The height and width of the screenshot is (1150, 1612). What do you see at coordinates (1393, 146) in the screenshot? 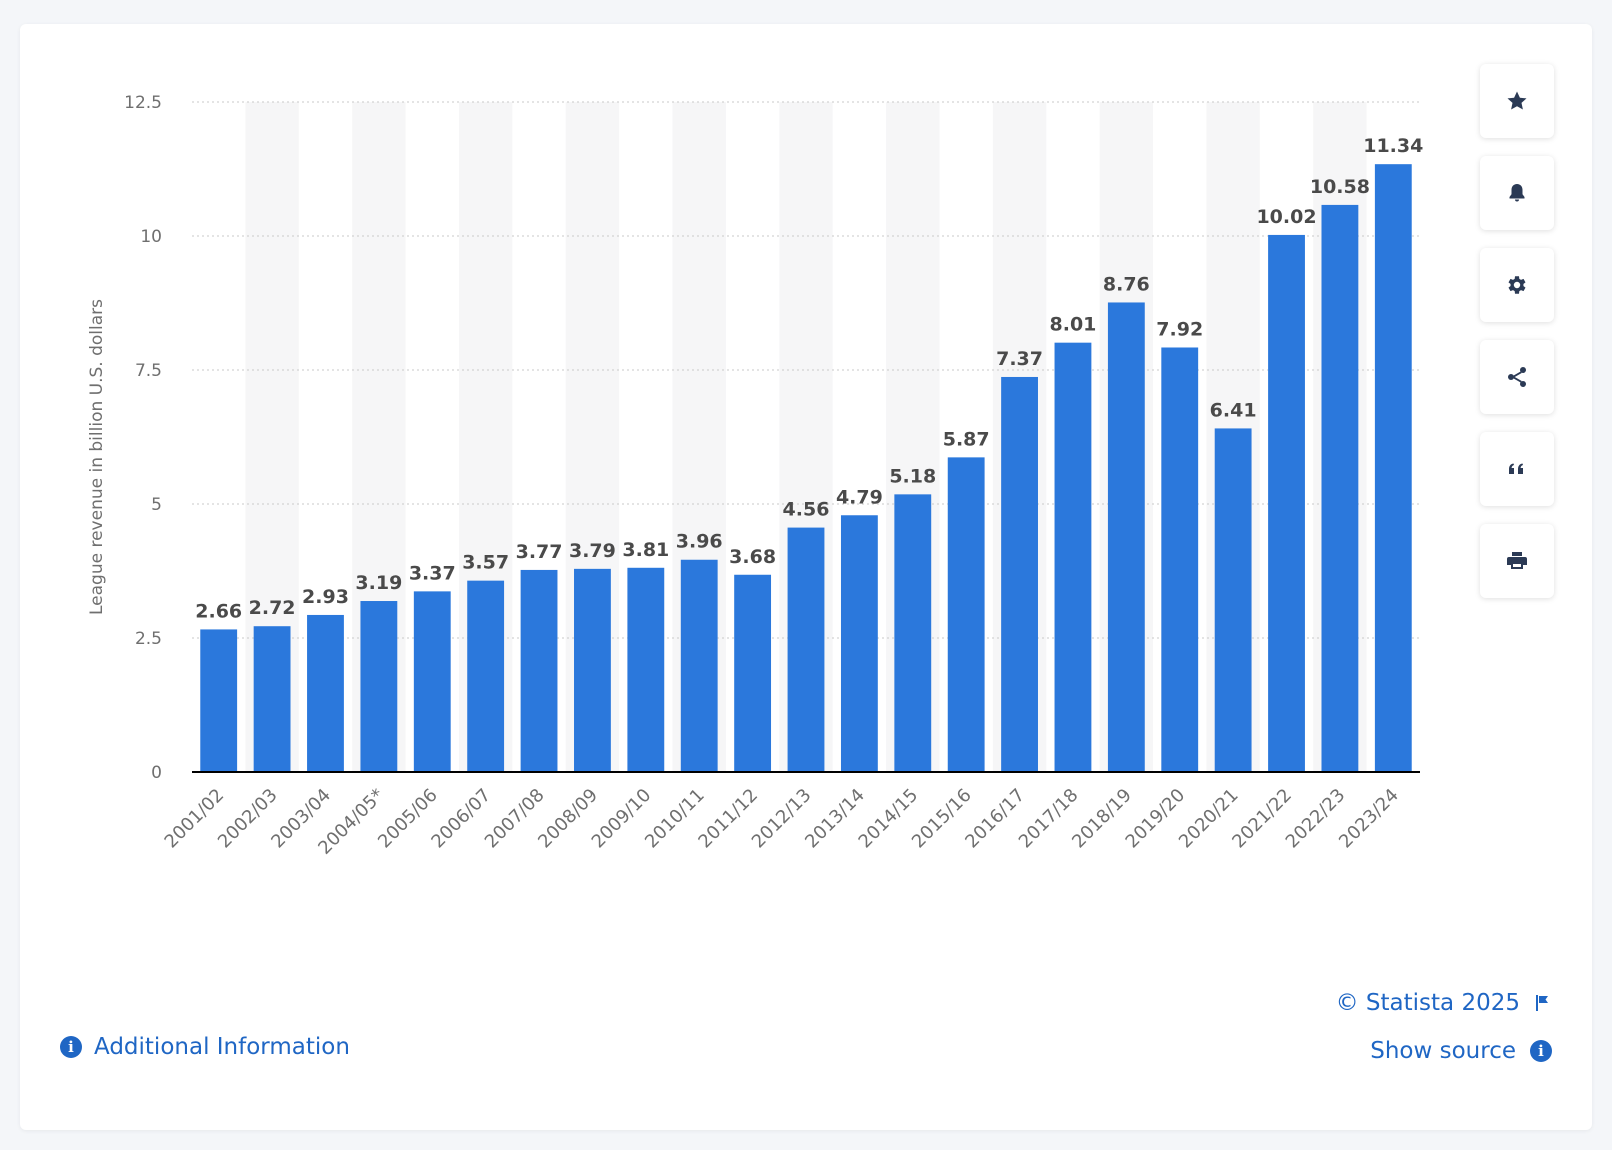
I see `data-label: 11.34` at bounding box center [1393, 146].